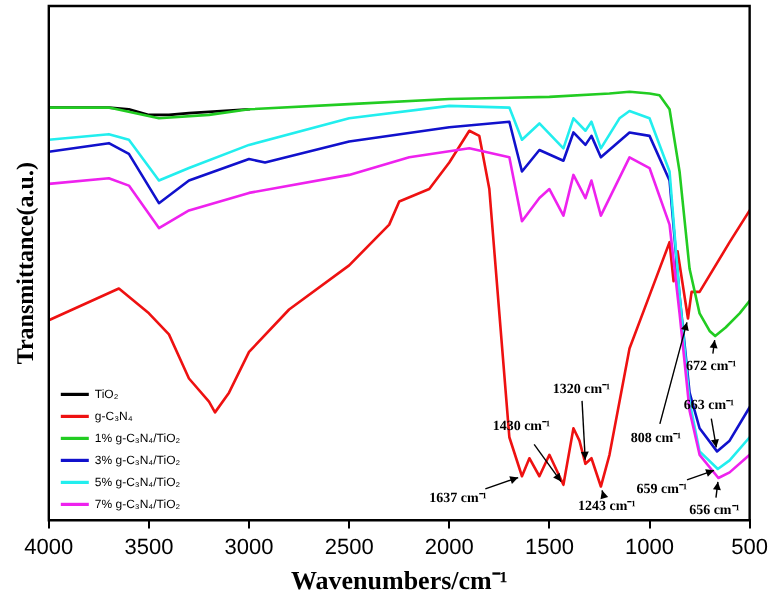 Image resolution: width=774 pixels, height=606 pixels. Describe the element at coordinates (549, 547) in the screenshot. I see `x-tick-label: 1500` at that location.